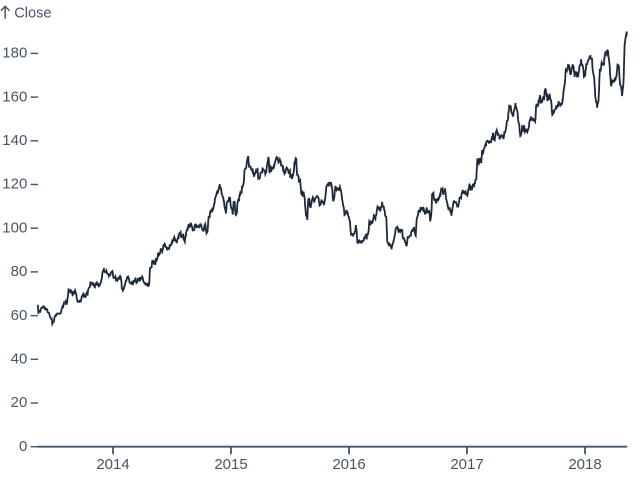 The image size is (640, 485). Describe the element at coordinates (14, 184) in the screenshot. I see `svg-text: 120` at that location.